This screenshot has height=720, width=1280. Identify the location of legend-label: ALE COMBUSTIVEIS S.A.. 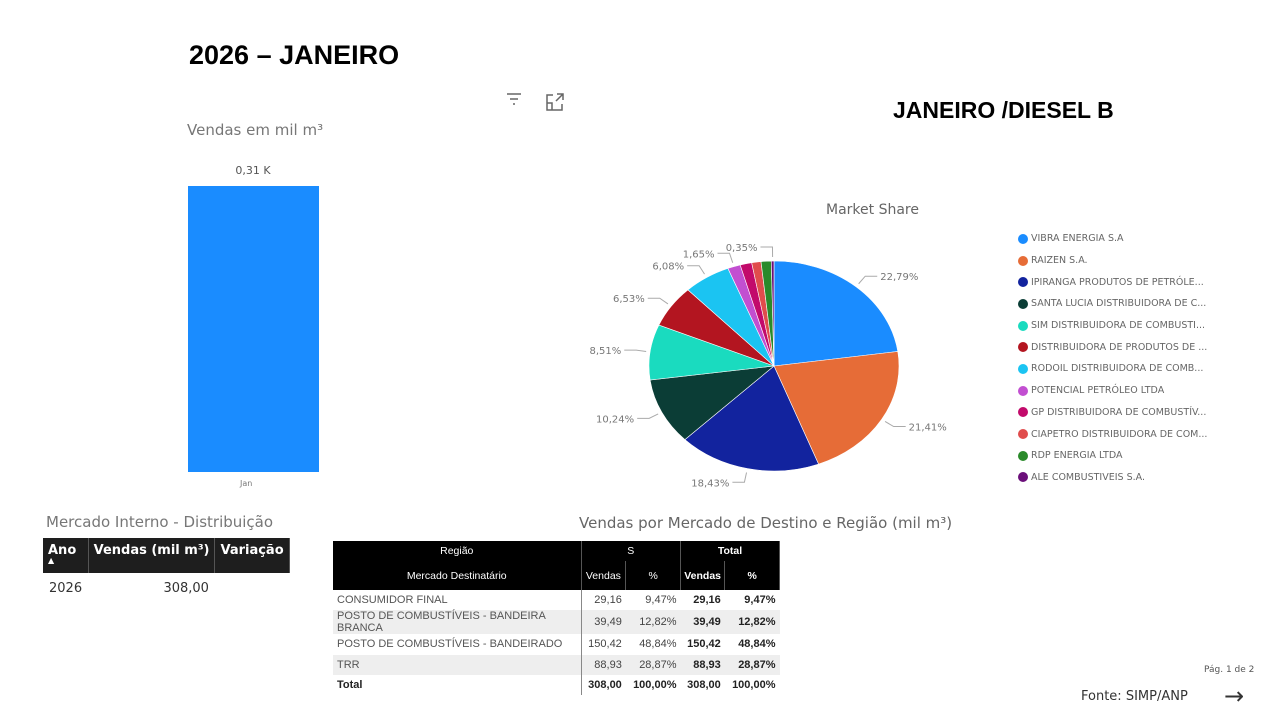
(1088, 477).